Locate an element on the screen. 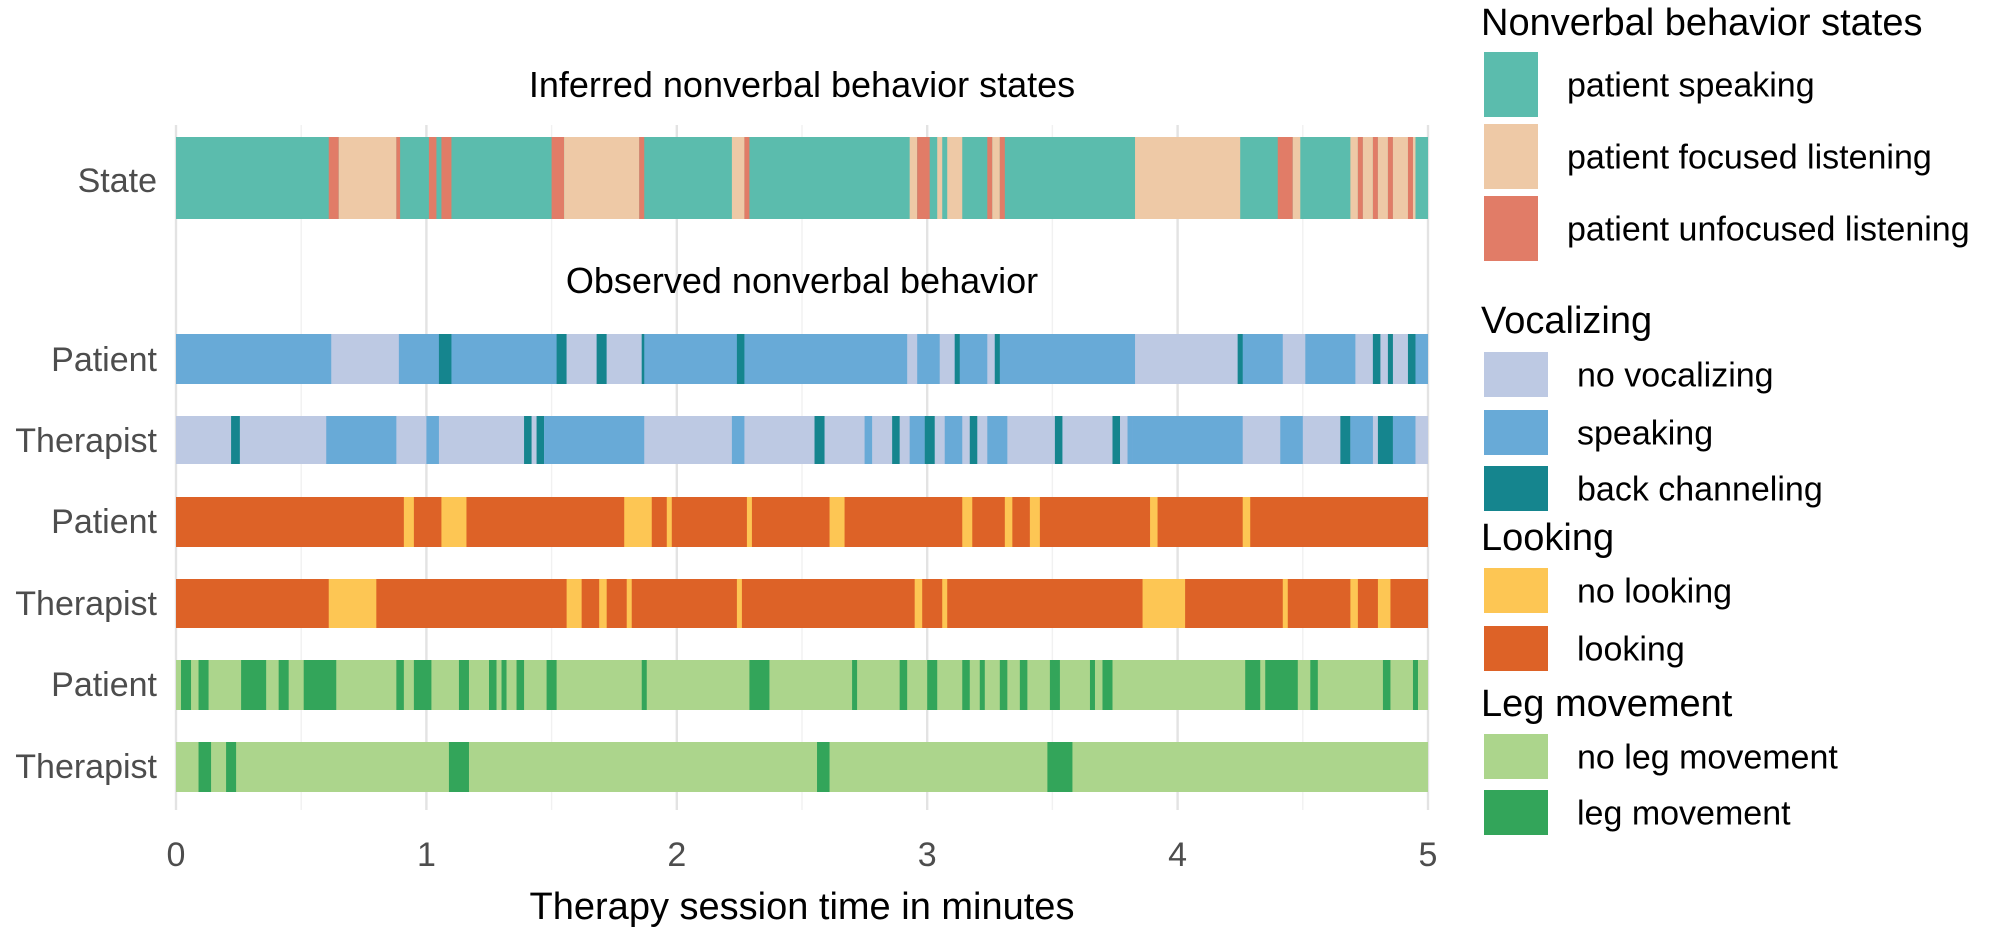 The height and width of the screenshot is (934, 2014). legend-label-patient-unfocused-listening: patient unfocused listening is located at coordinates (1768, 230).